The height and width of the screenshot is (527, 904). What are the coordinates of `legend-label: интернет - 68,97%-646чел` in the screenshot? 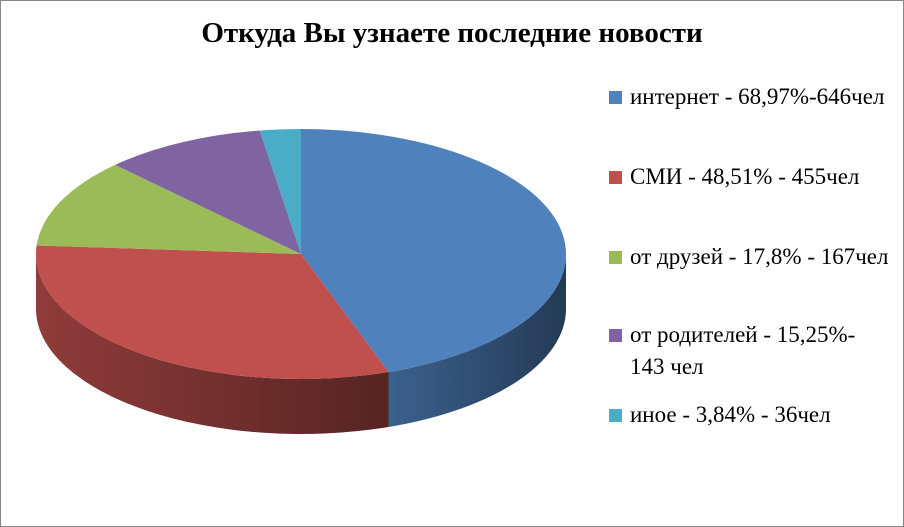 It's located at (757, 96).